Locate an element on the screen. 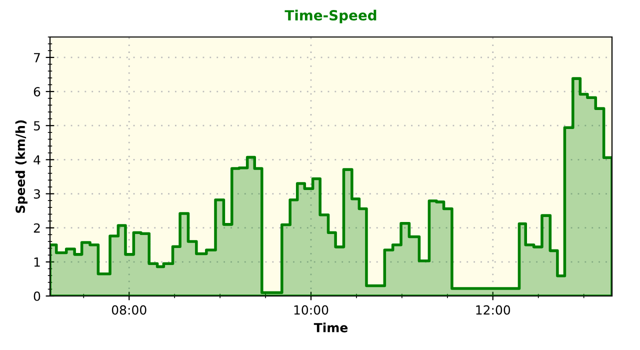  y-tick-label: 5 is located at coordinates (37, 126).